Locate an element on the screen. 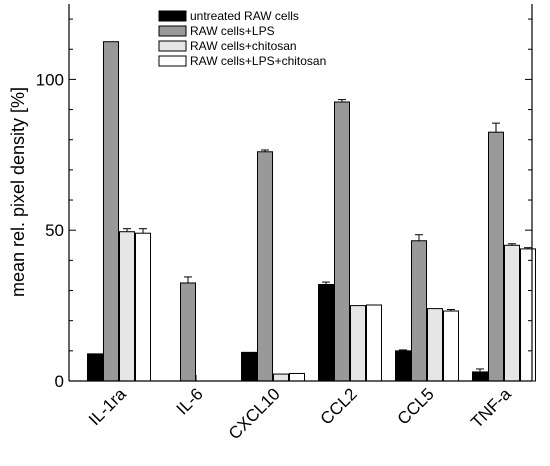 The height and width of the screenshot is (466, 550). x-tick-label: IL-1ra is located at coordinates (107, 406).